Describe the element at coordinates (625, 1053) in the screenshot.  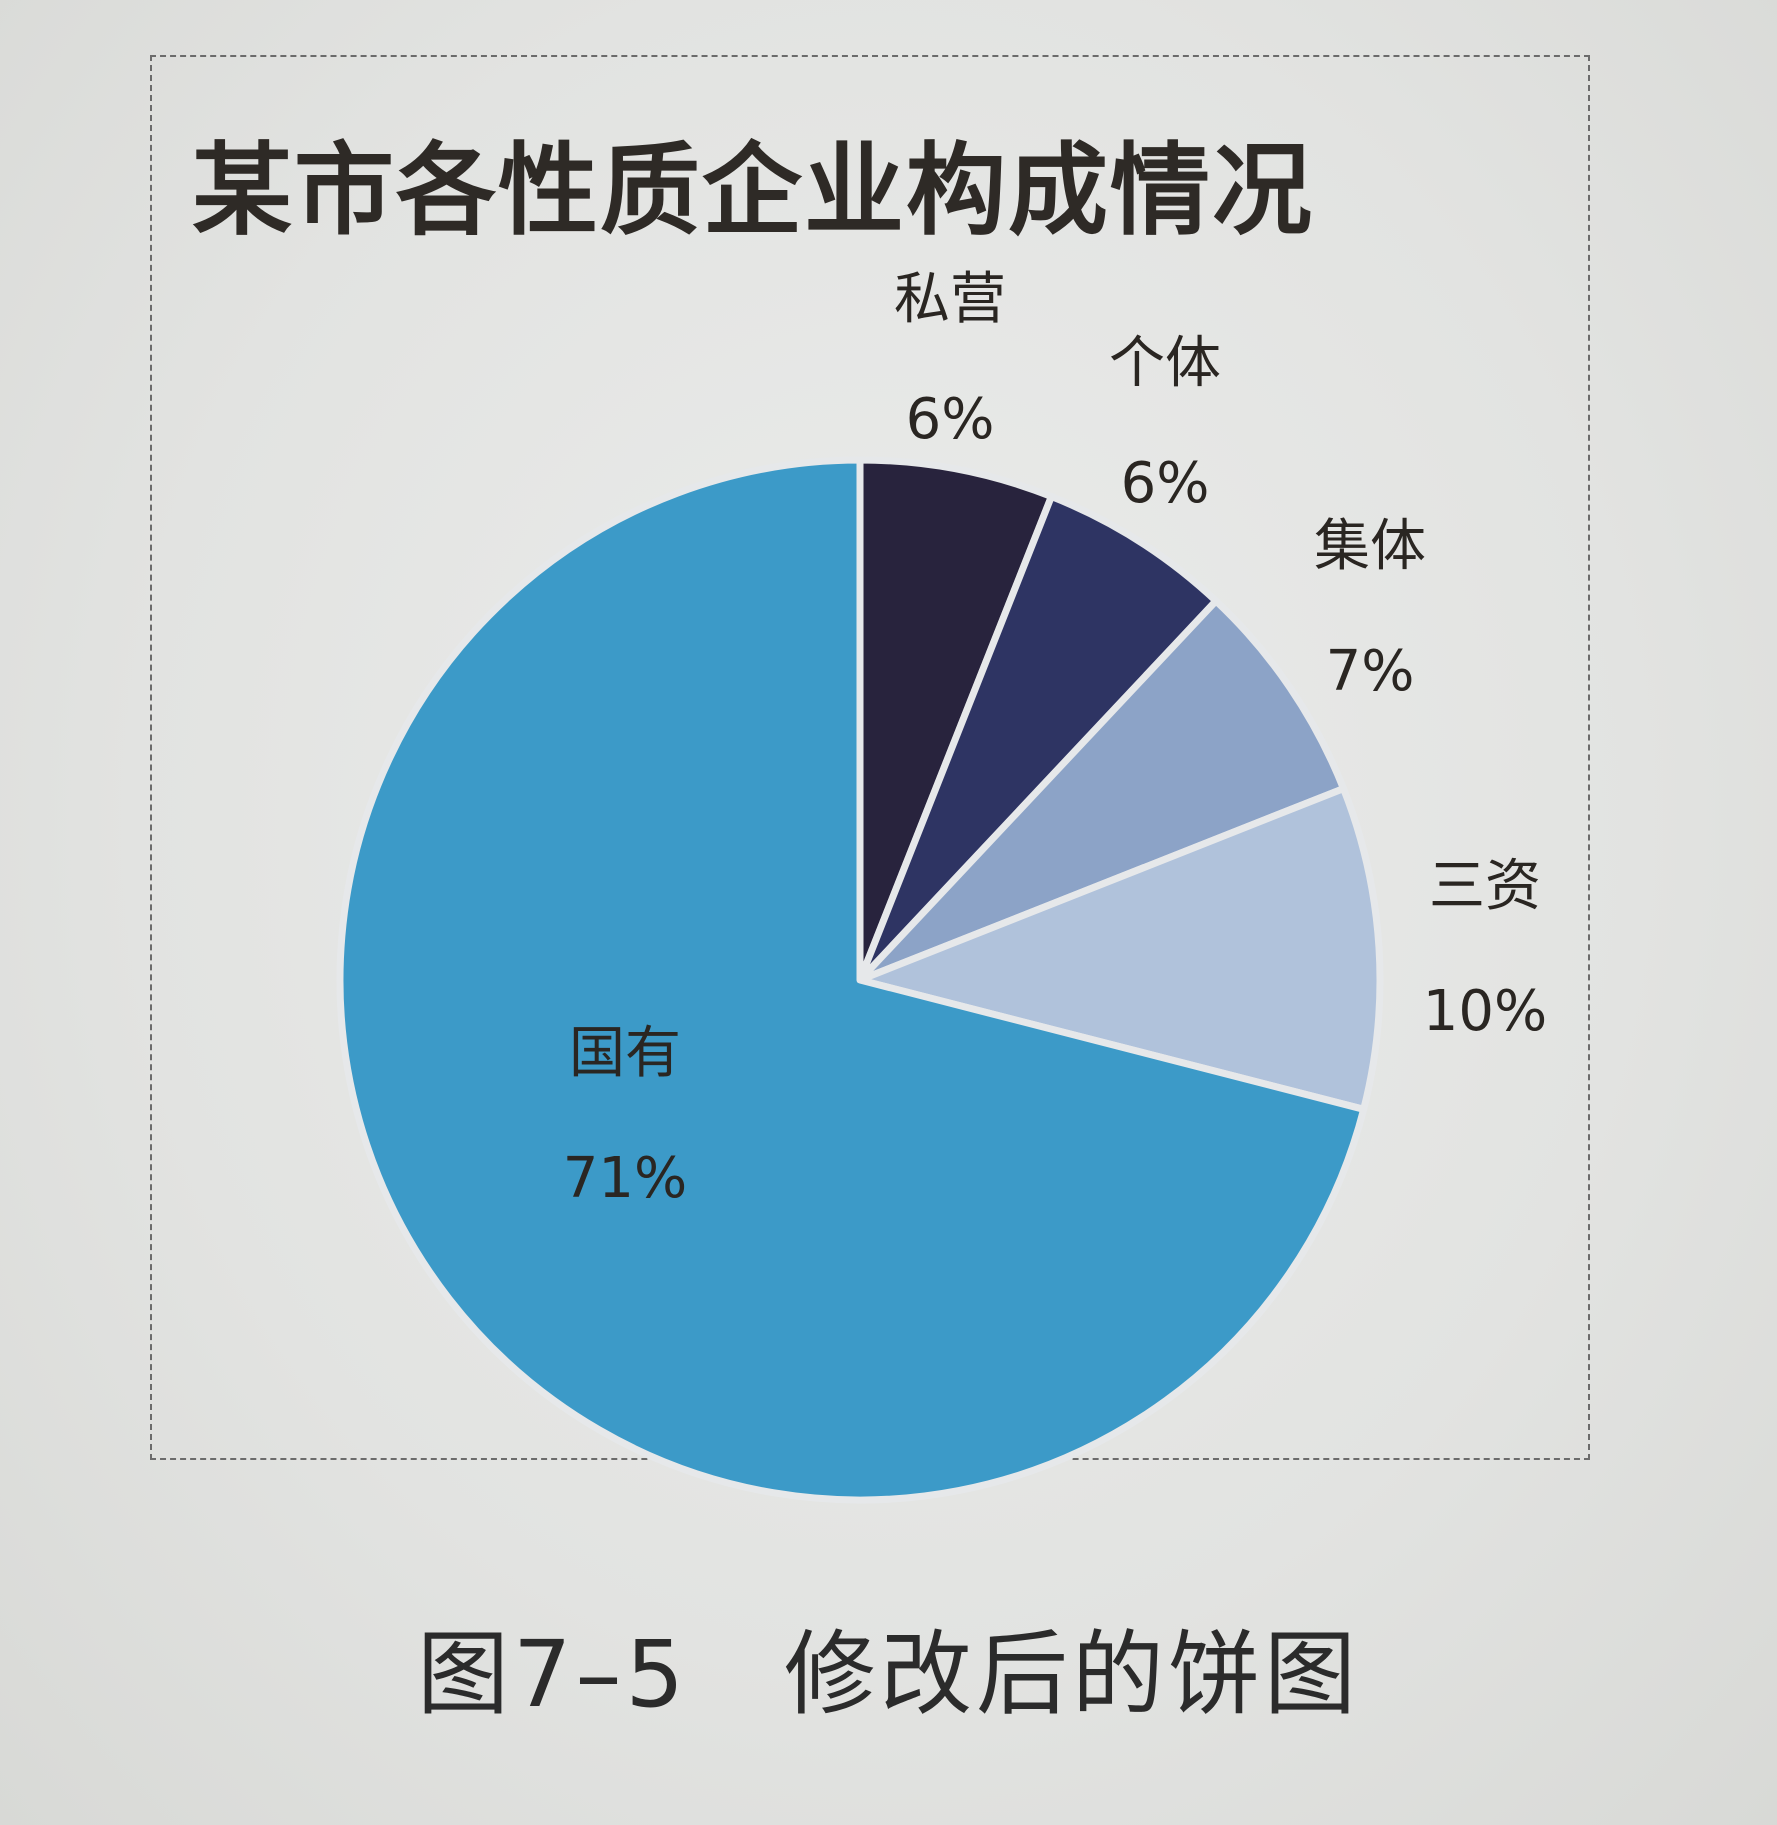
I see `slice-category-label: 国有` at that location.